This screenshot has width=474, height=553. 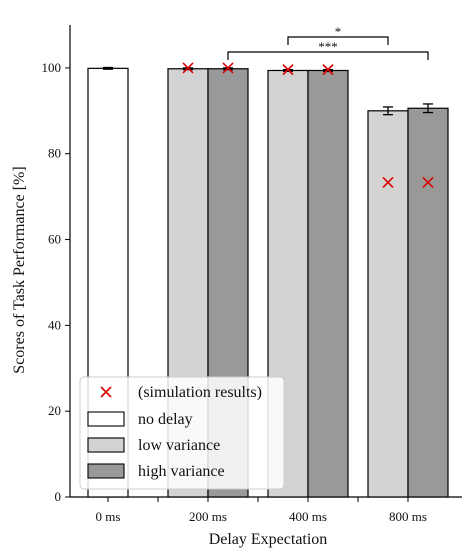 I want to click on legend-box, so click(x=182, y=433).